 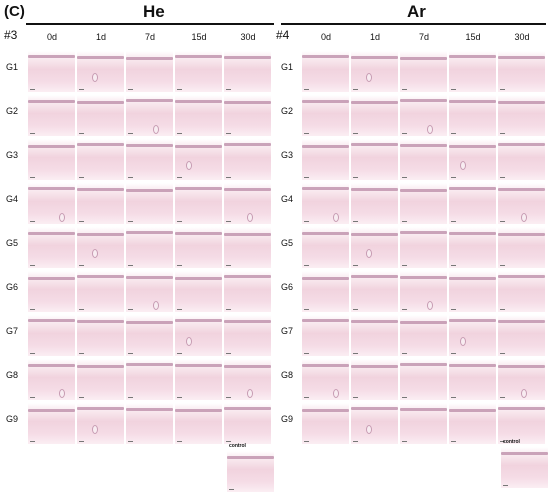 What do you see at coordinates (199, 37) in the screenshot?
I see `he-col-15d: 15d` at bounding box center [199, 37].